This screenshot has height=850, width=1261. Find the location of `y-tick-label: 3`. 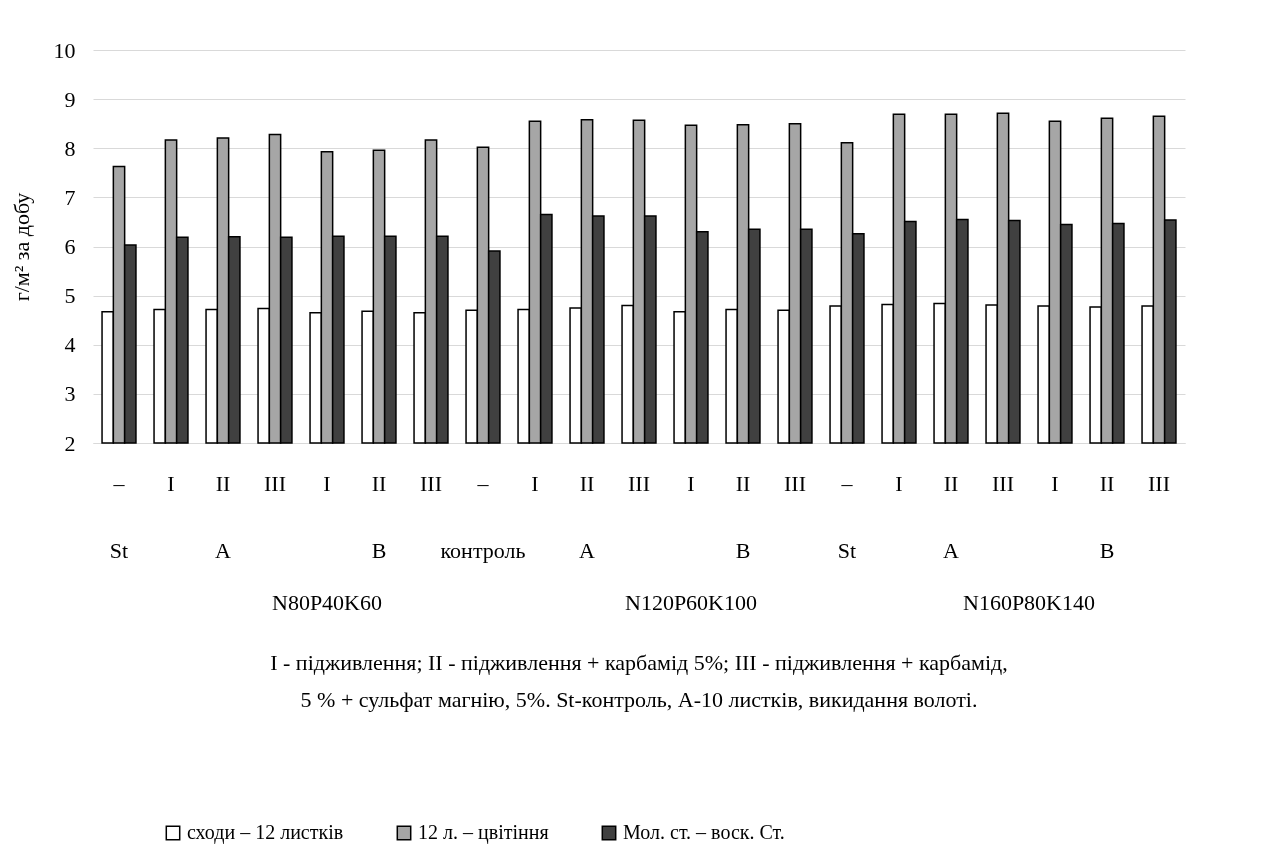

y-tick-label: 3 is located at coordinates (70, 394).